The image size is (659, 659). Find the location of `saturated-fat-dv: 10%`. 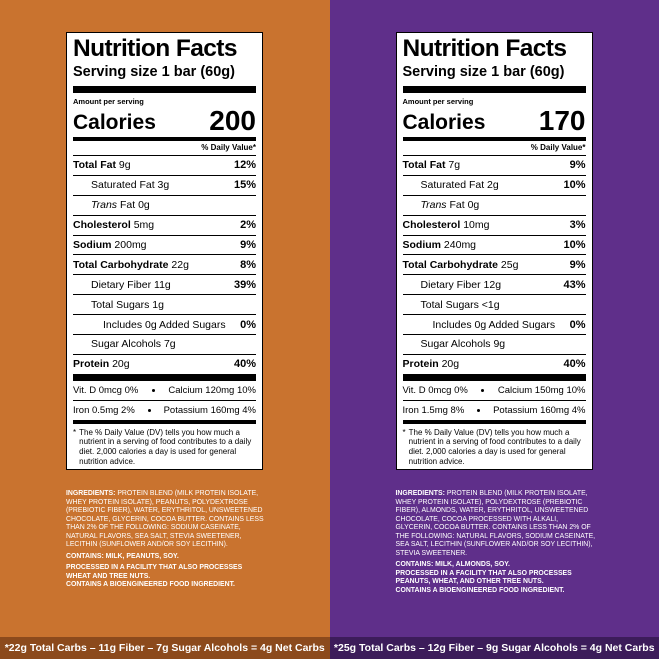

saturated-fat-dv: 10% is located at coordinates (574, 185).